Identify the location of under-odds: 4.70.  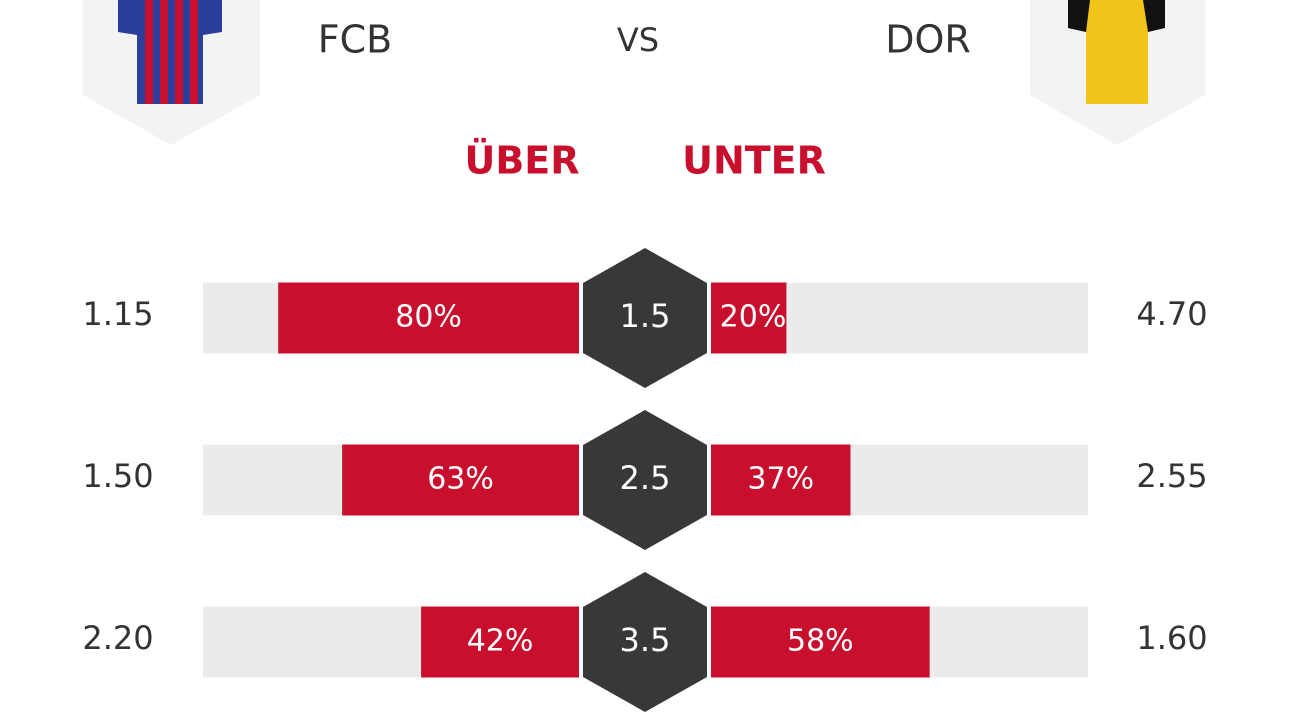
(1171, 314).